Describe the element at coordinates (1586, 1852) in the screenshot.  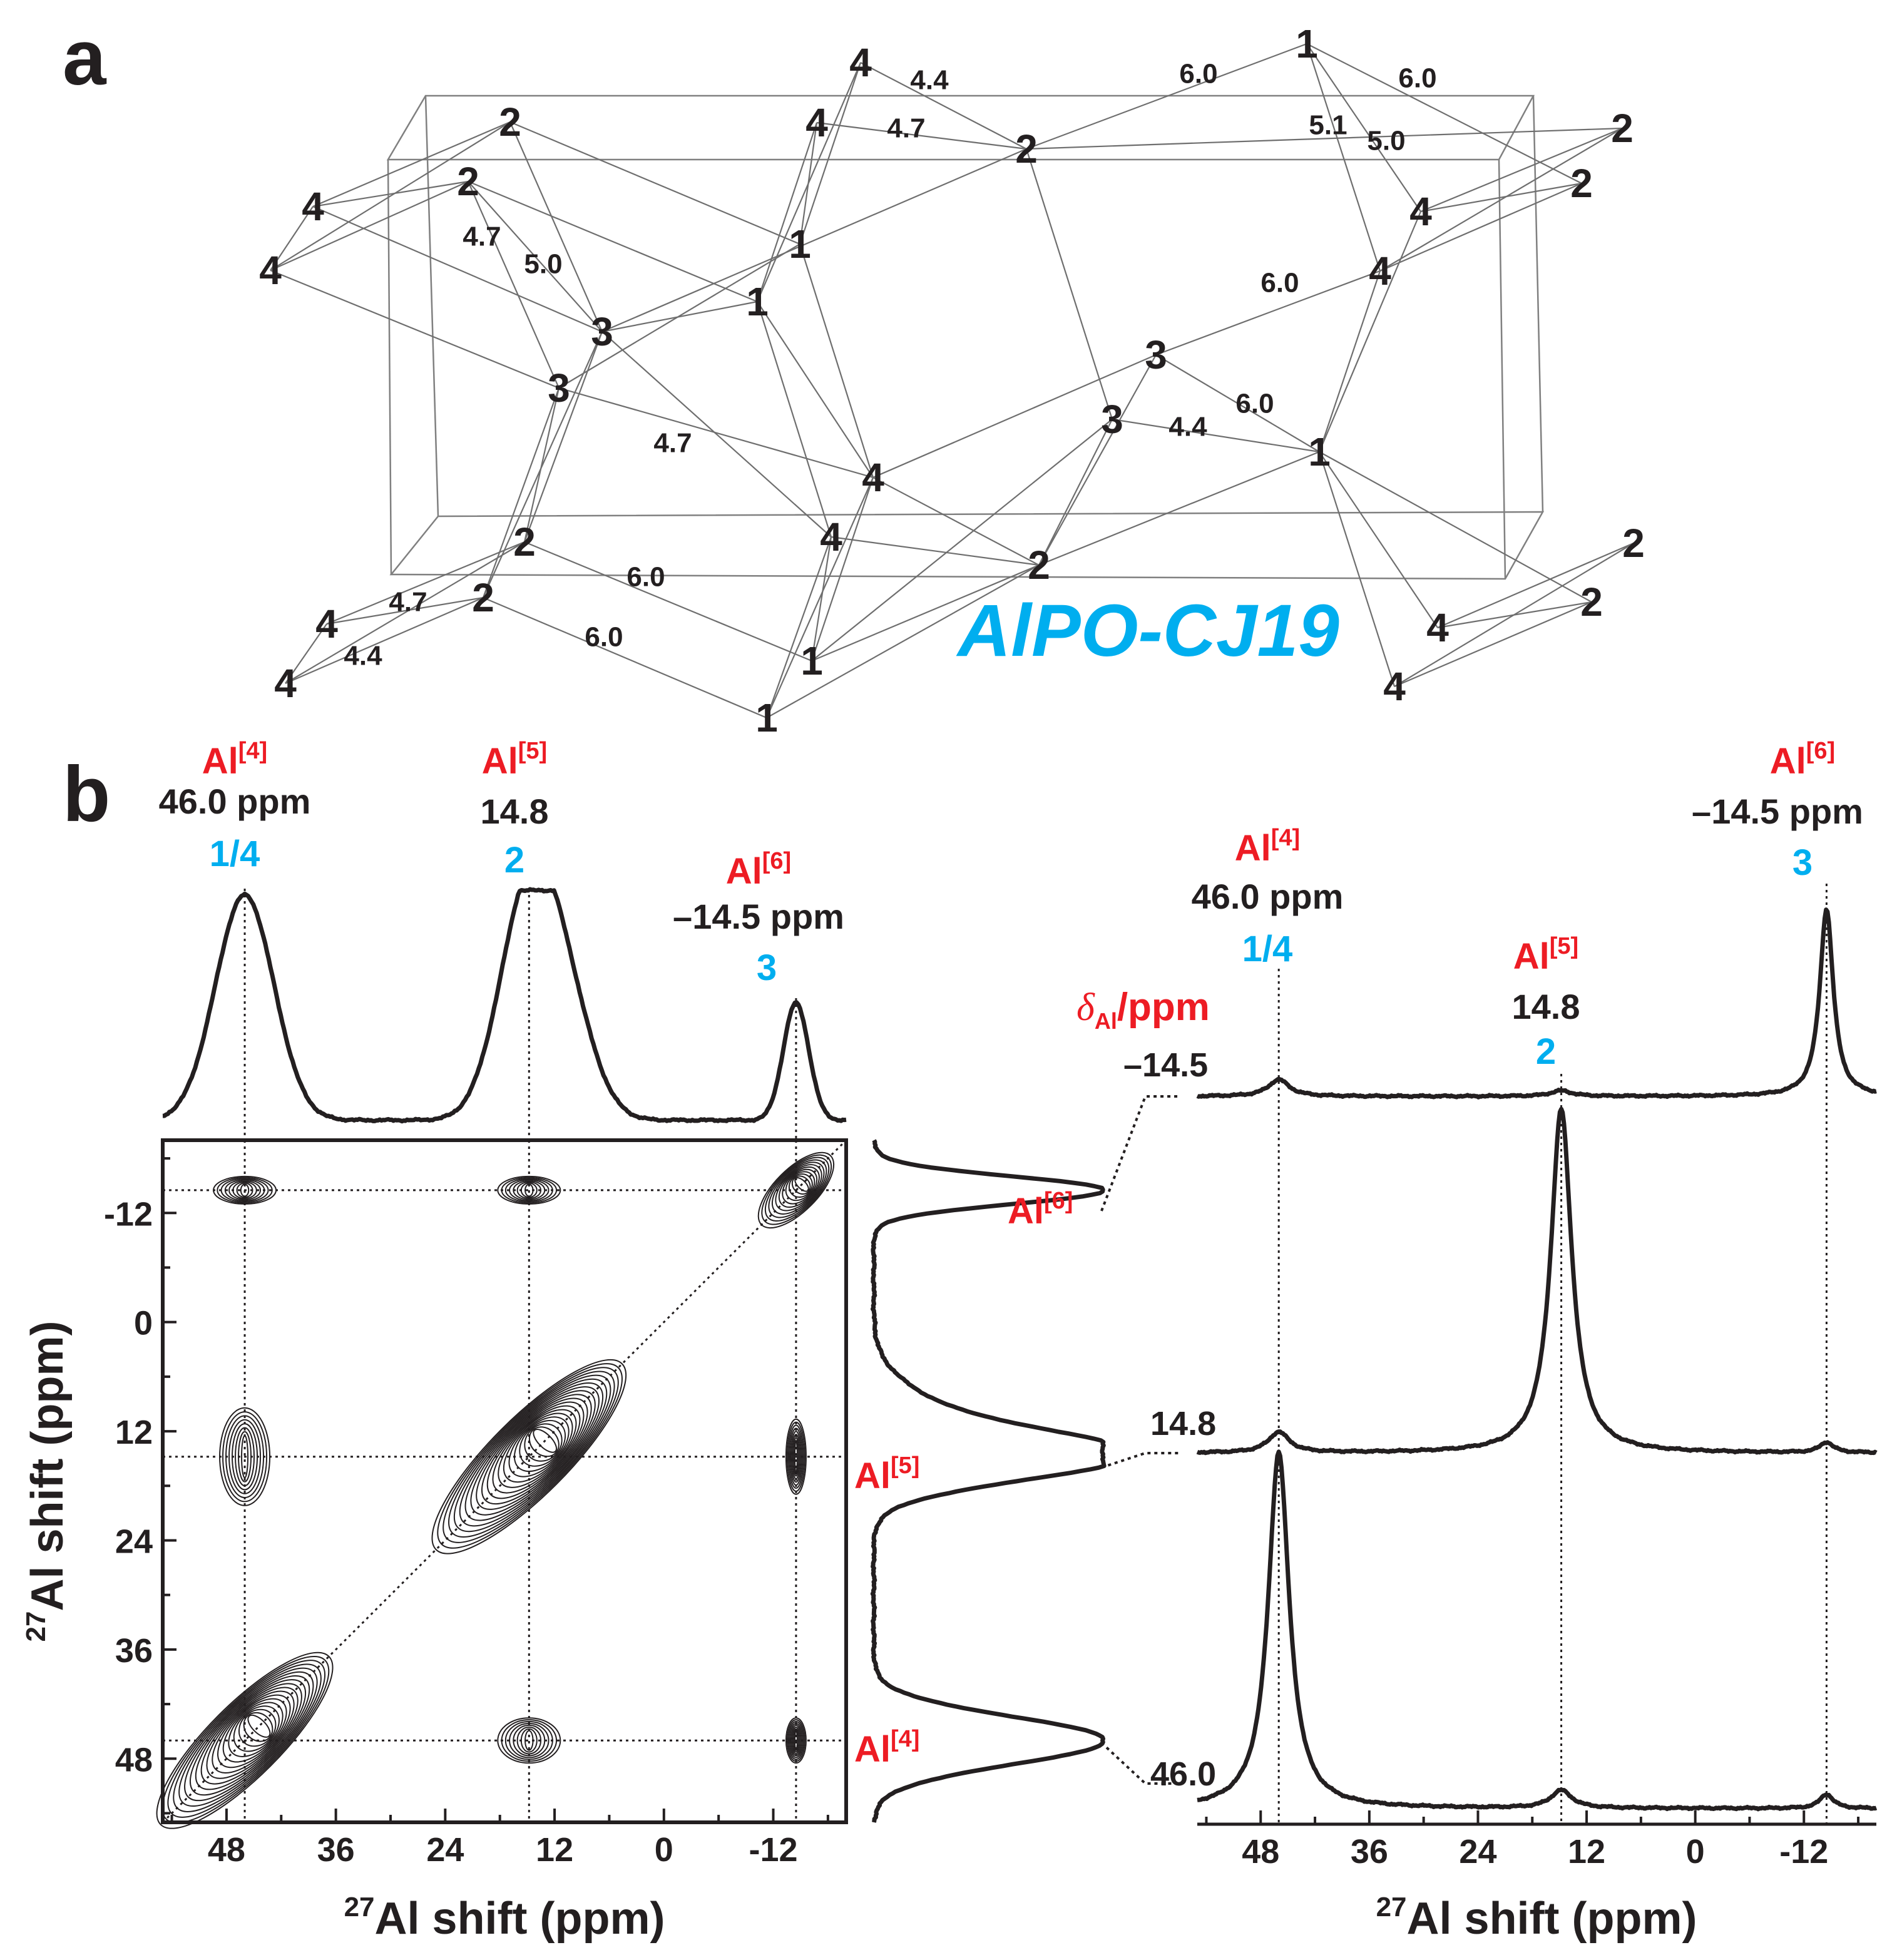
I see `right-tick-label: 12` at that location.